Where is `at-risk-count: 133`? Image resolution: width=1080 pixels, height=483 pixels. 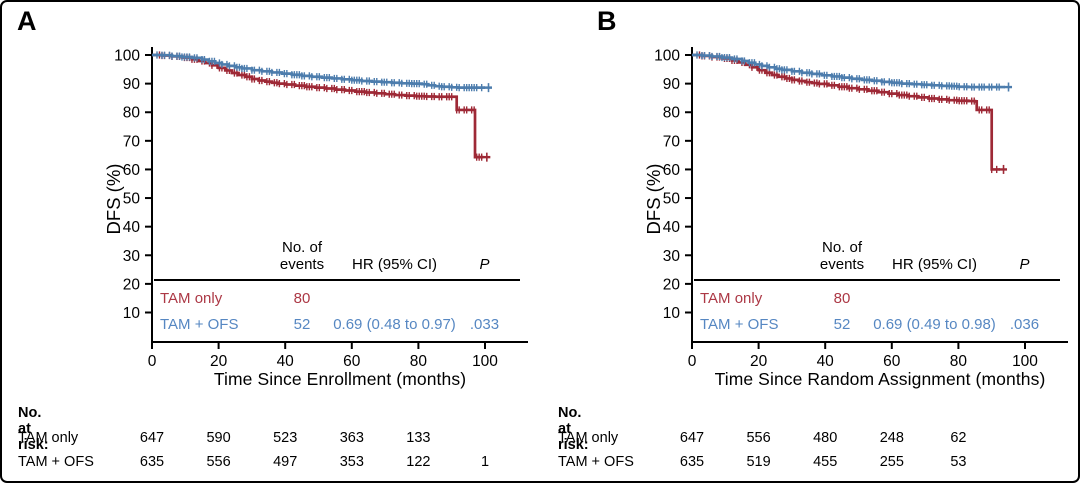 at-risk-count: 133 is located at coordinates (418, 438).